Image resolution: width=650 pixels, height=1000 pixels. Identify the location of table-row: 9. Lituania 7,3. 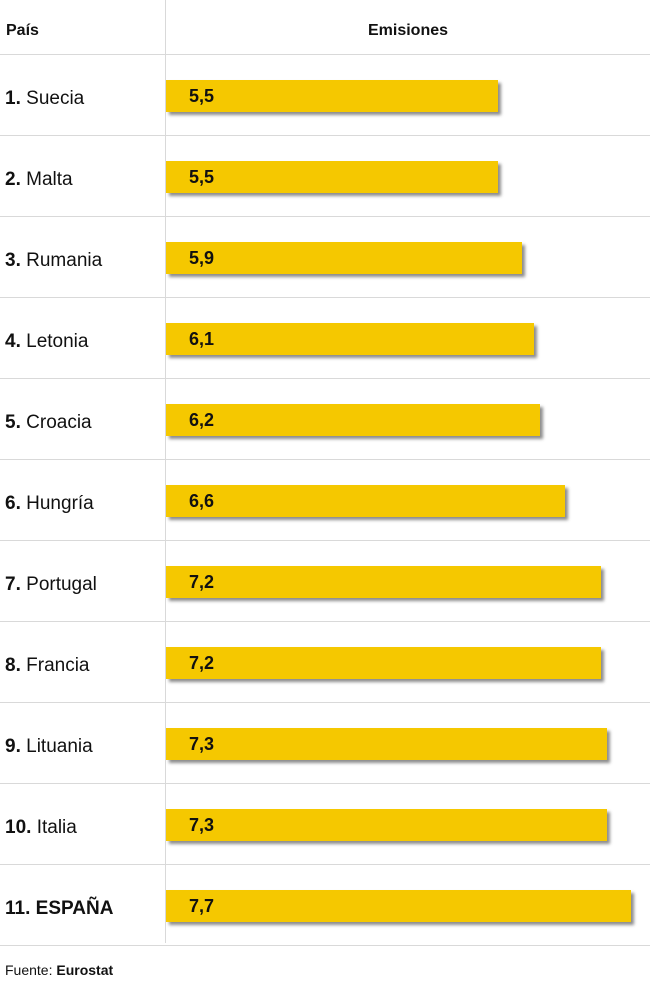
(325, 743).